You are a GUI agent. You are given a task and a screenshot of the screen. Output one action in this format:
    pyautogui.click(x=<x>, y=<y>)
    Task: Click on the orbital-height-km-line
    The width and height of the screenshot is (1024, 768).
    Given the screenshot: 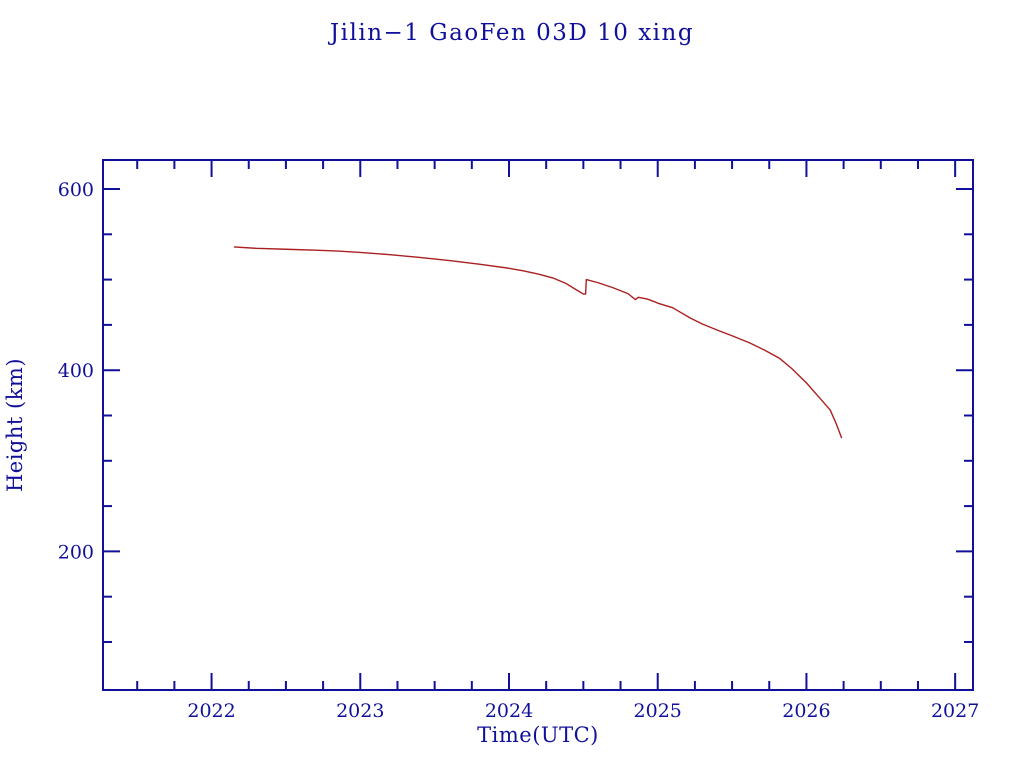 What is the action you would take?
    pyautogui.click(x=538, y=342)
    